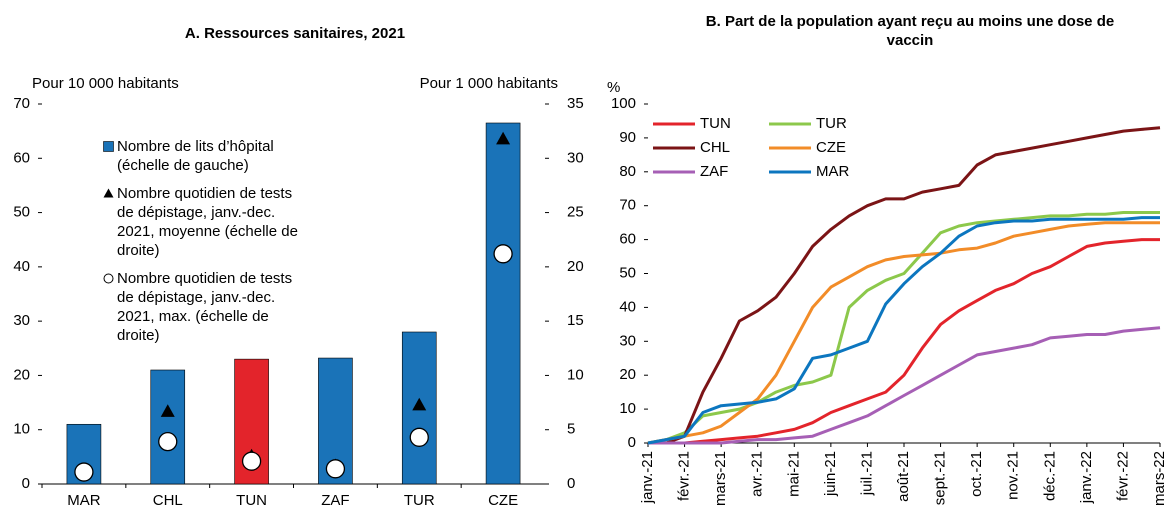 The width and height of the screenshot is (1166, 511). I want to click on y2-tick-label: 5, so click(571, 429).